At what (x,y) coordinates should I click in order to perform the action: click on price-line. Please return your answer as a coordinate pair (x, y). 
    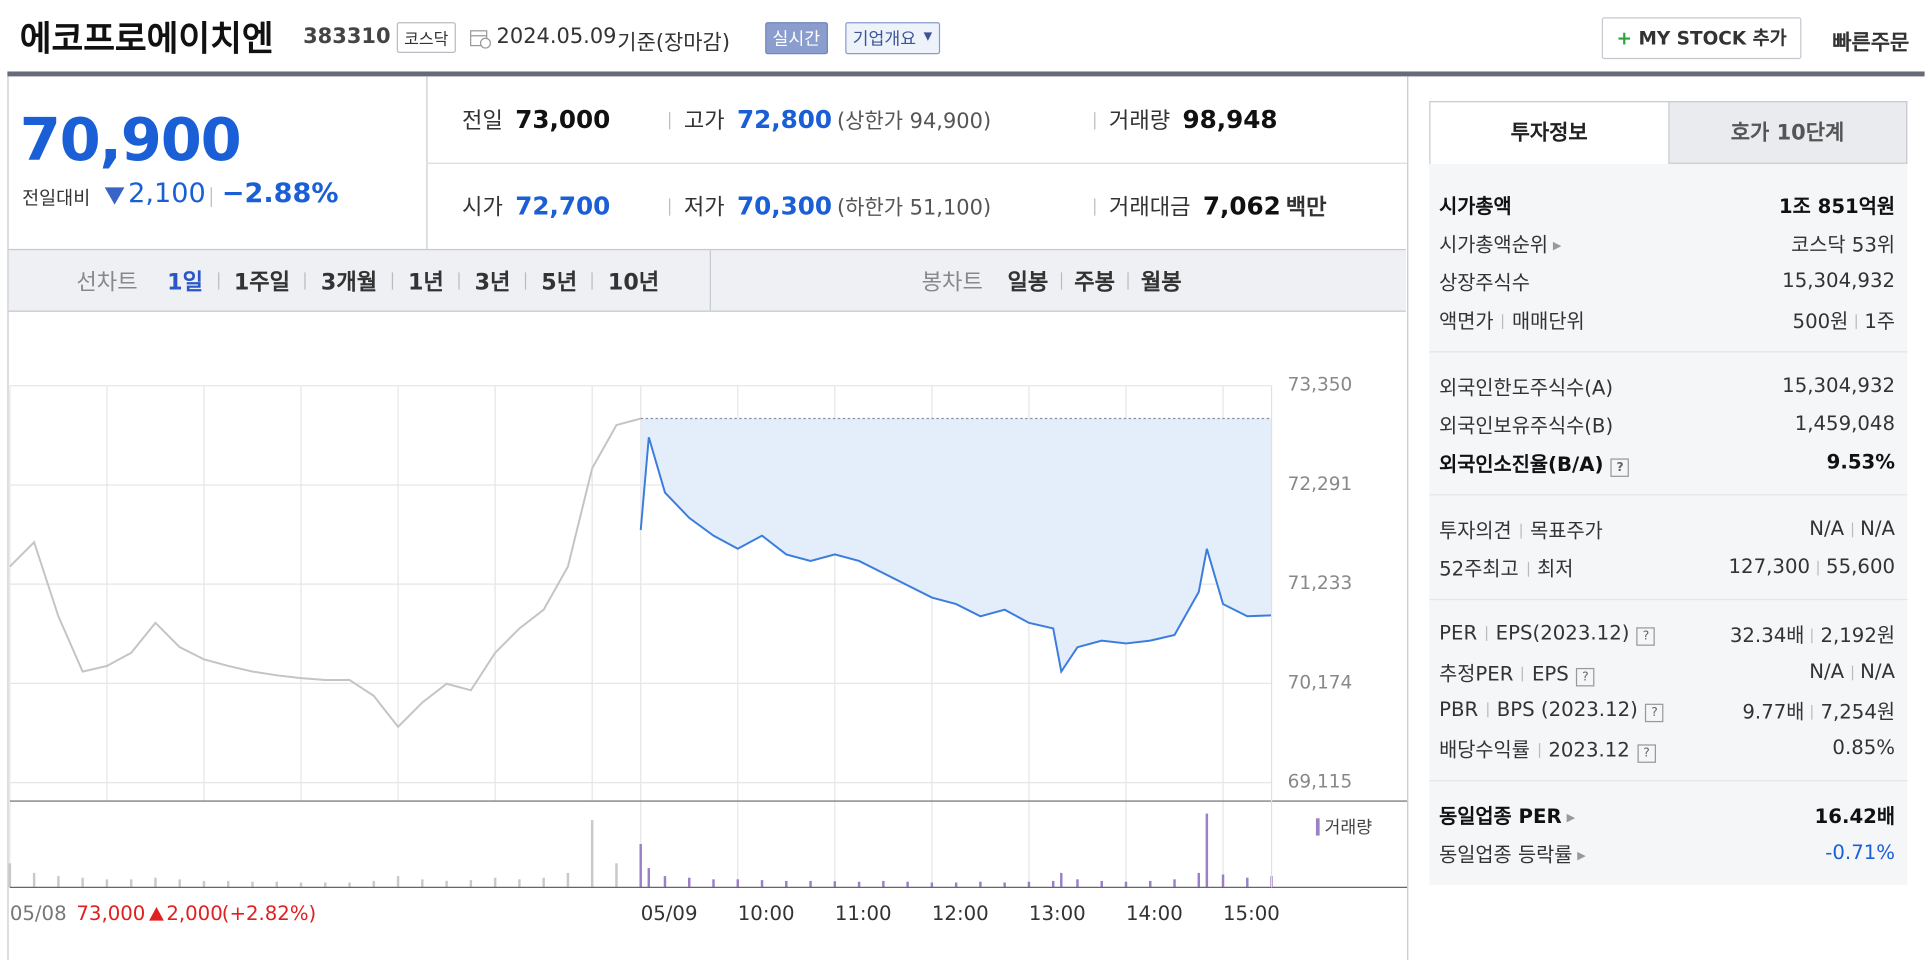
    Looking at the image, I should click on (955, 556).